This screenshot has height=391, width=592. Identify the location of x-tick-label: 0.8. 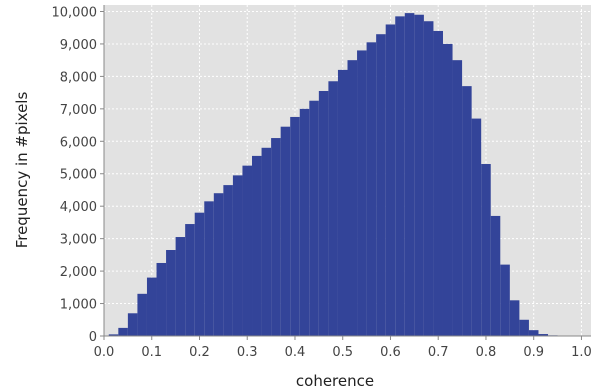
(486, 352).